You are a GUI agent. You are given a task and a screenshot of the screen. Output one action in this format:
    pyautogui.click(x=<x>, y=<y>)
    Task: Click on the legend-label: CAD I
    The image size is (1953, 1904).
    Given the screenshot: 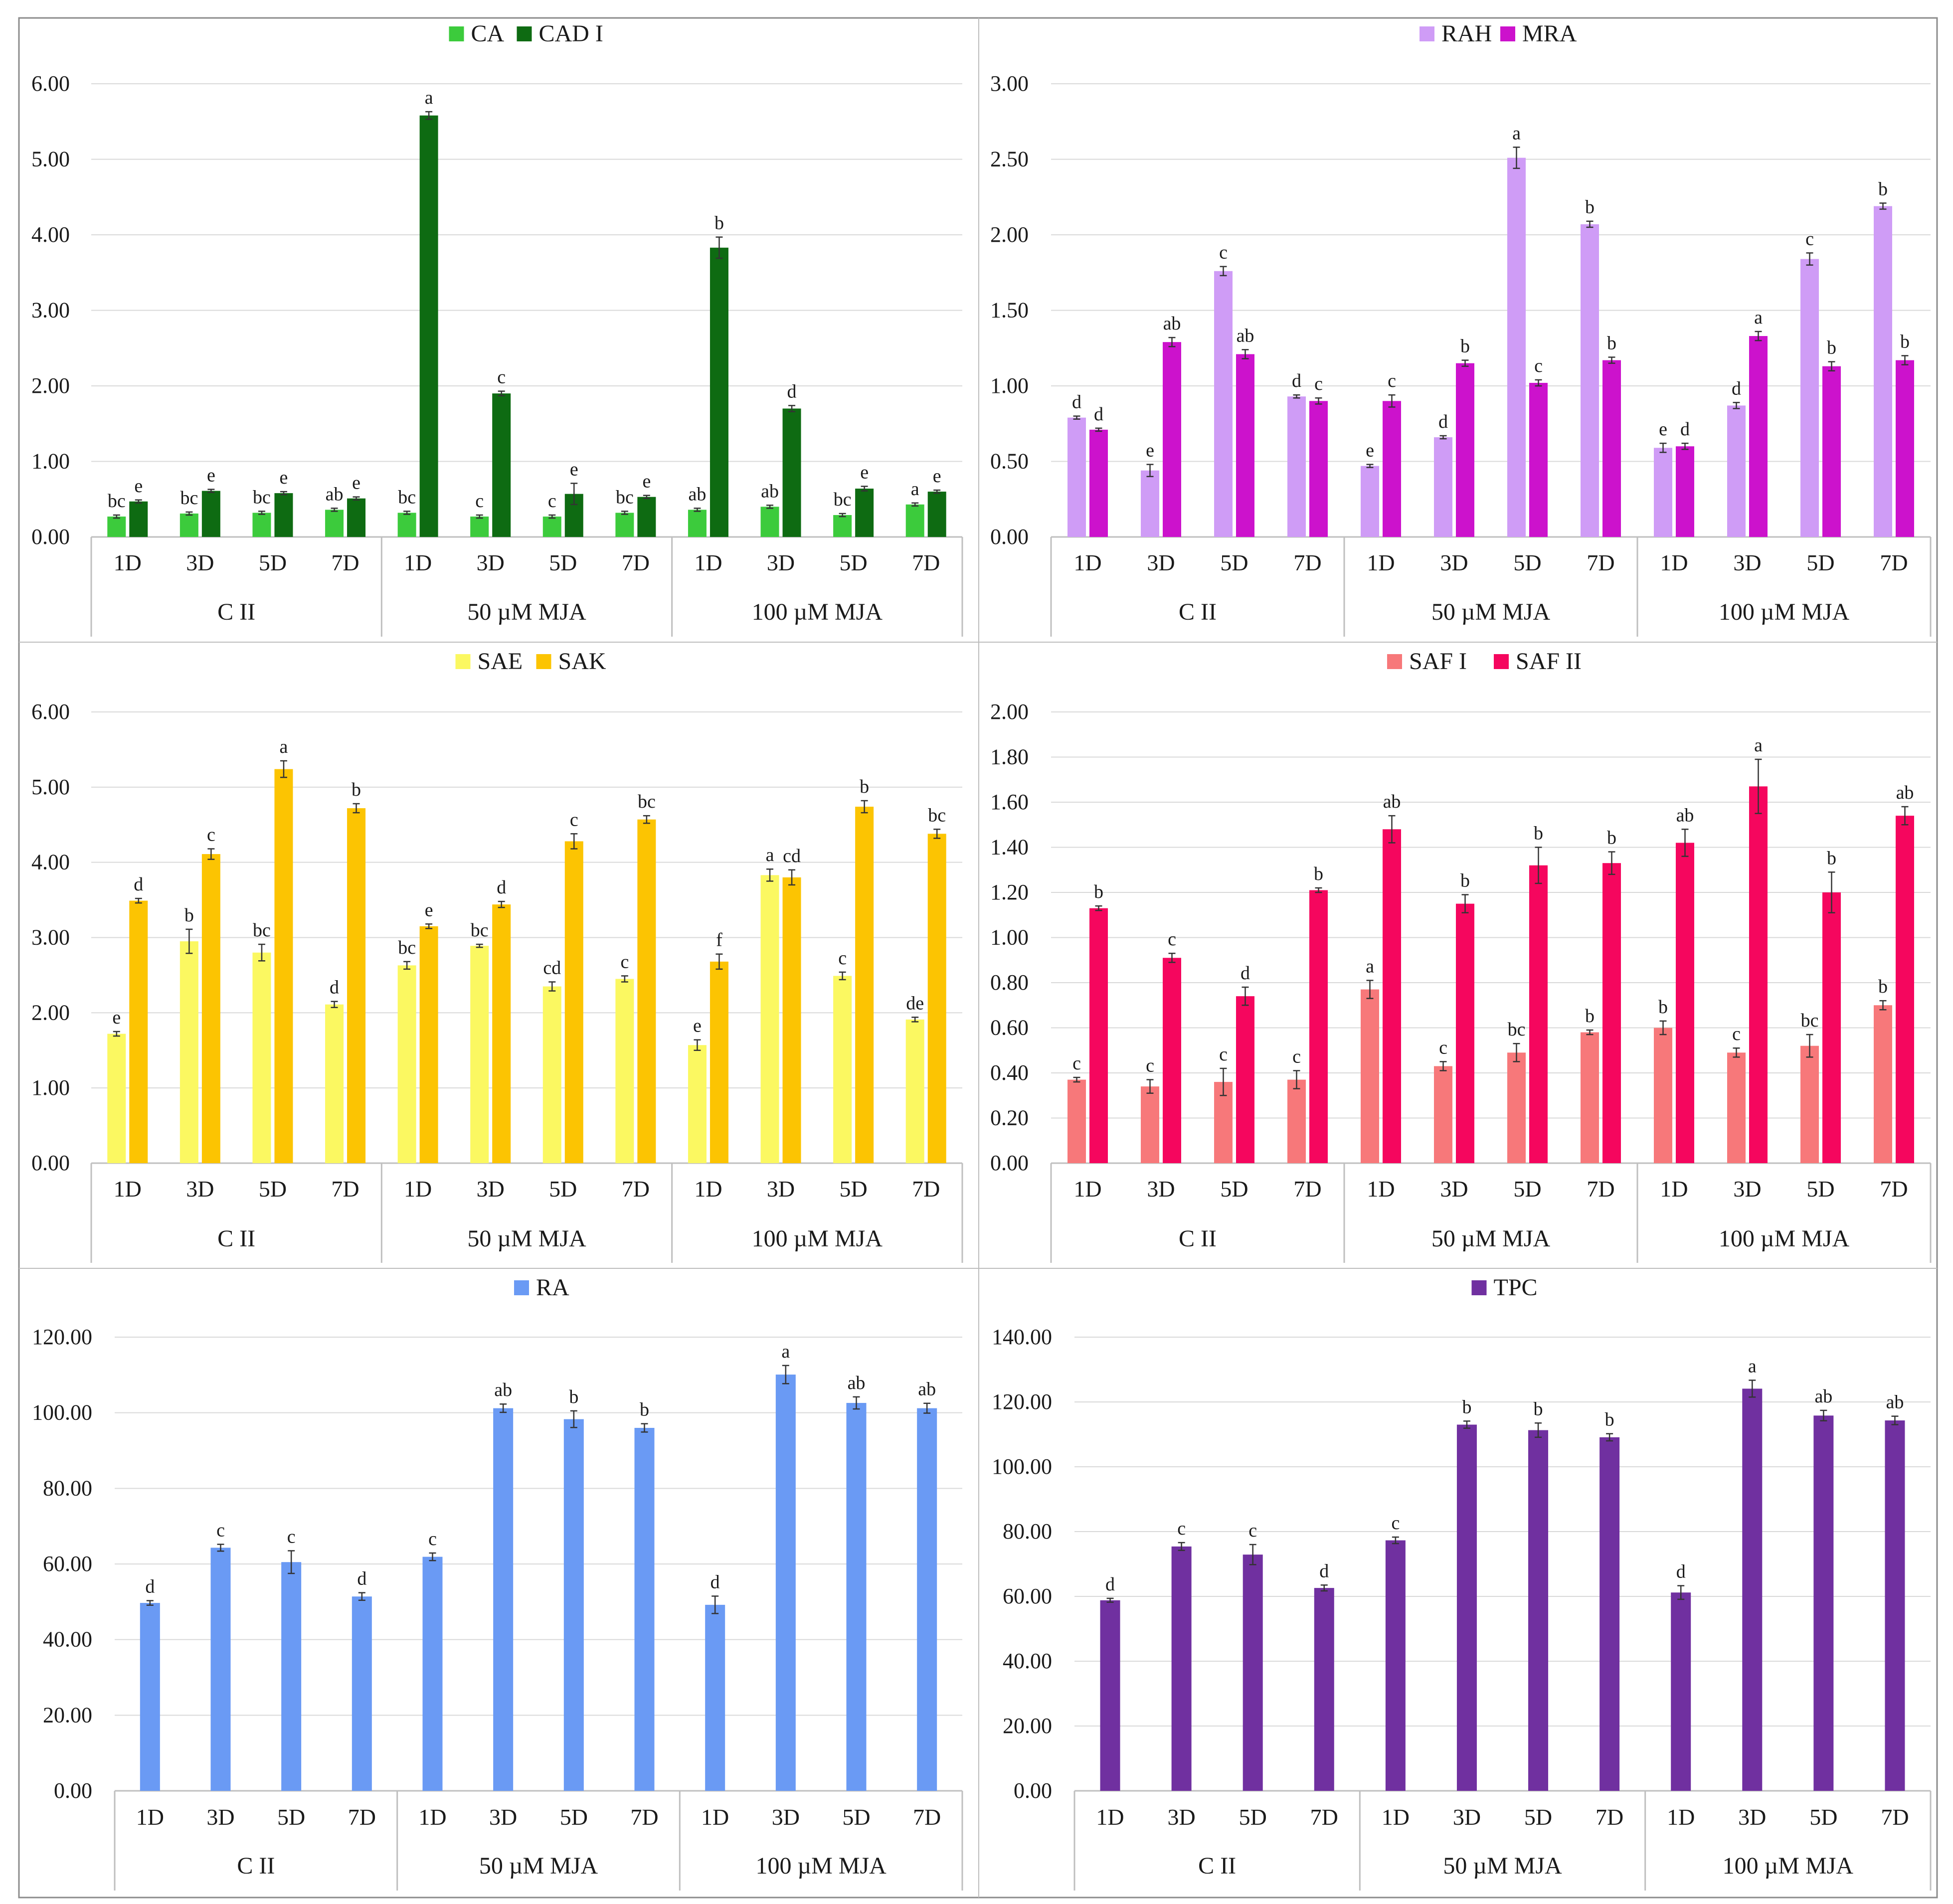 What is the action you would take?
    pyautogui.click(x=571, y=34)
    